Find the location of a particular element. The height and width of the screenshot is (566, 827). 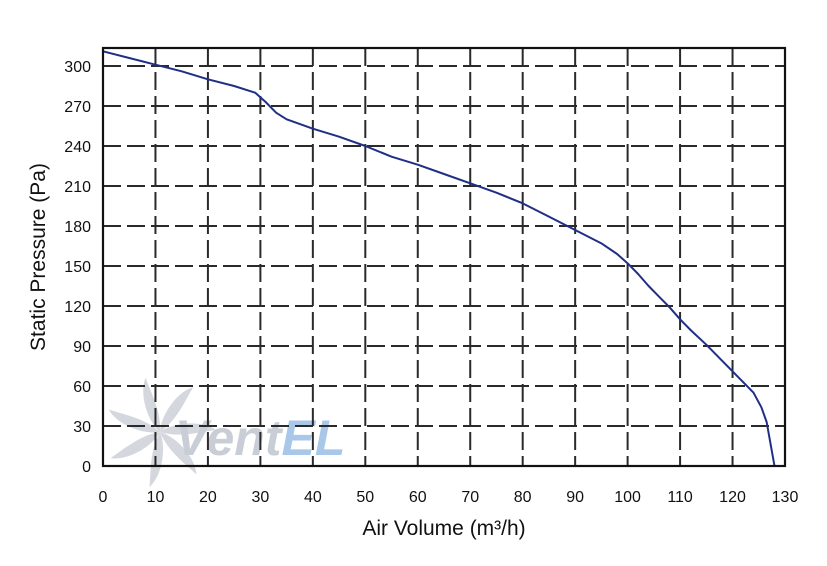

x-axis-title: Air Volume (m³/h) is located at coordinates (443, 528).